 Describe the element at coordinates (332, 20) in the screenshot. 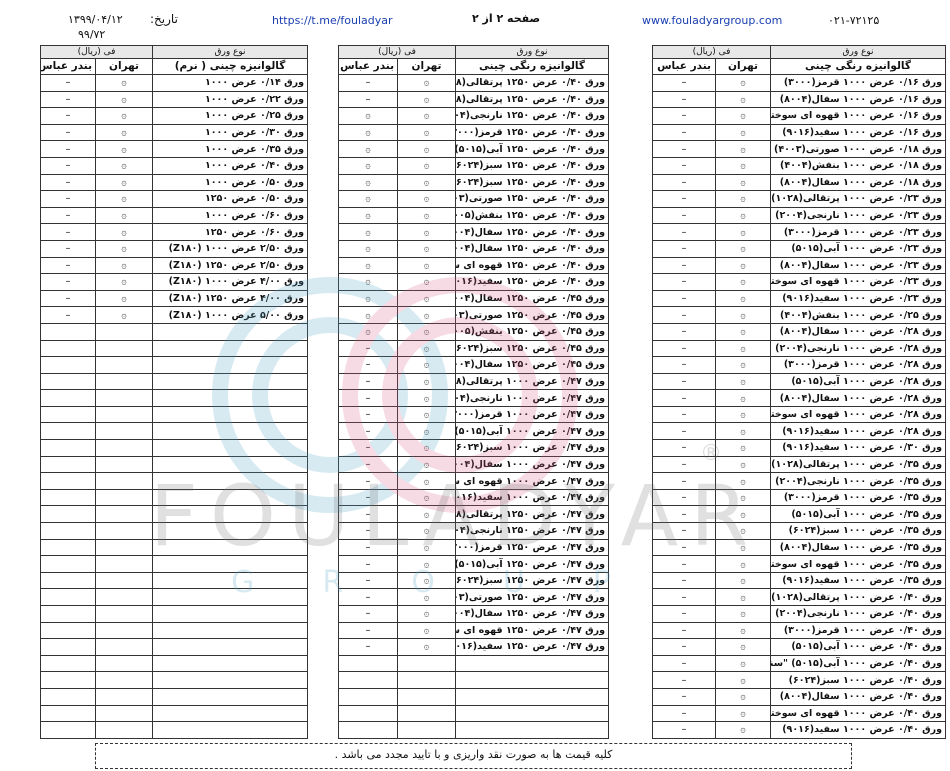

I see `telegram: https://t.me/fouladyar` at that location.